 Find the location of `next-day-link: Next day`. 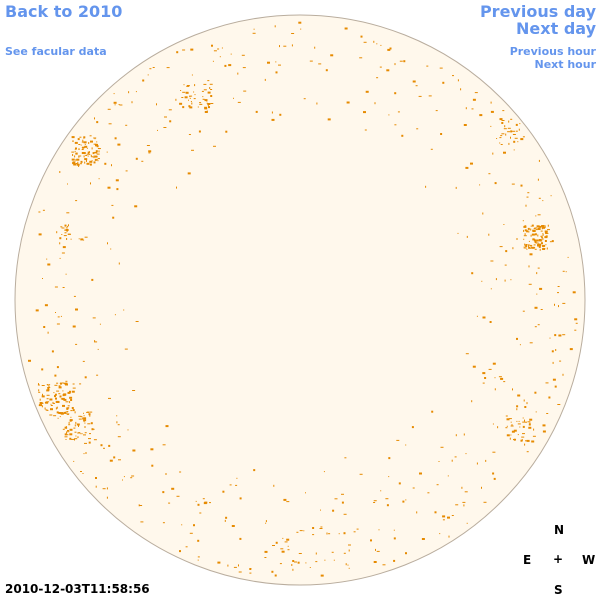

next-day-link: Next day is located at coordinates (556, 28).